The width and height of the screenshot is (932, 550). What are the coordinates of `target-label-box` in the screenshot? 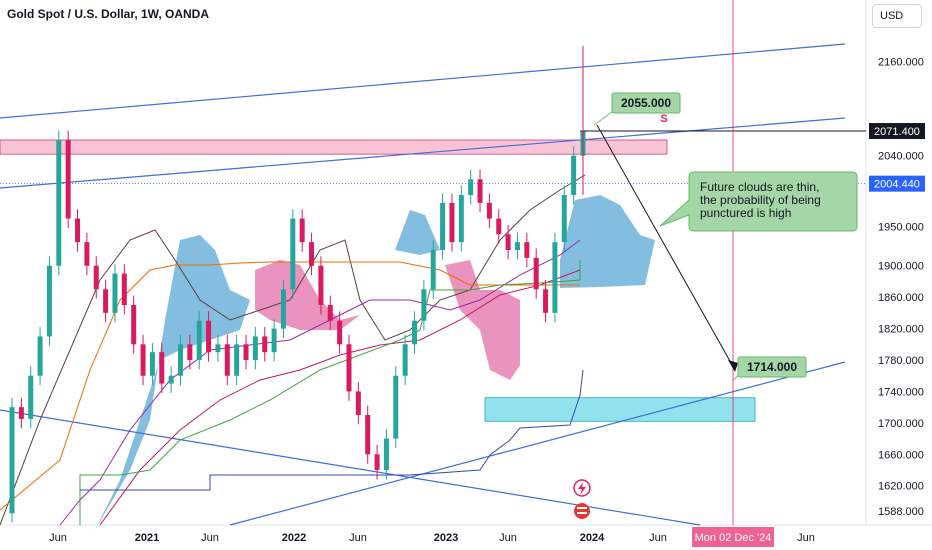 It's located at (772, 367).